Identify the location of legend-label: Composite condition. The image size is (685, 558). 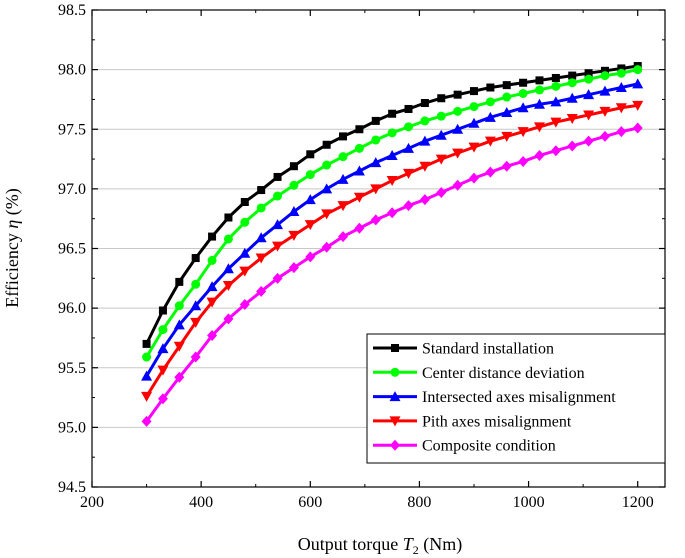
(489, 446).